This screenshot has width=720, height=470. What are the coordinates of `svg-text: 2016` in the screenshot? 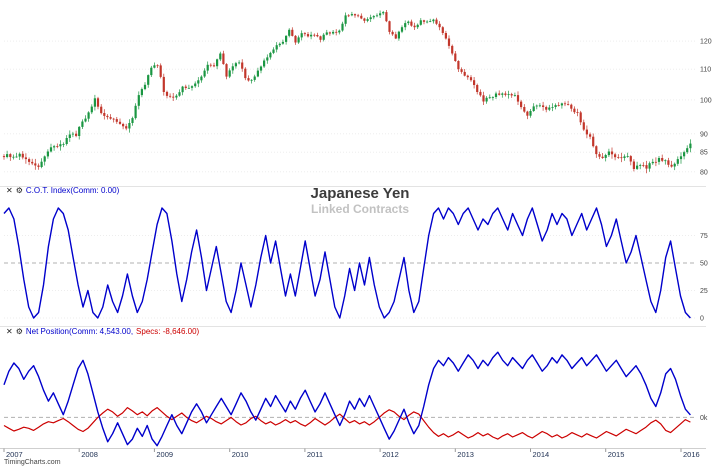 It's located at (691, 454).